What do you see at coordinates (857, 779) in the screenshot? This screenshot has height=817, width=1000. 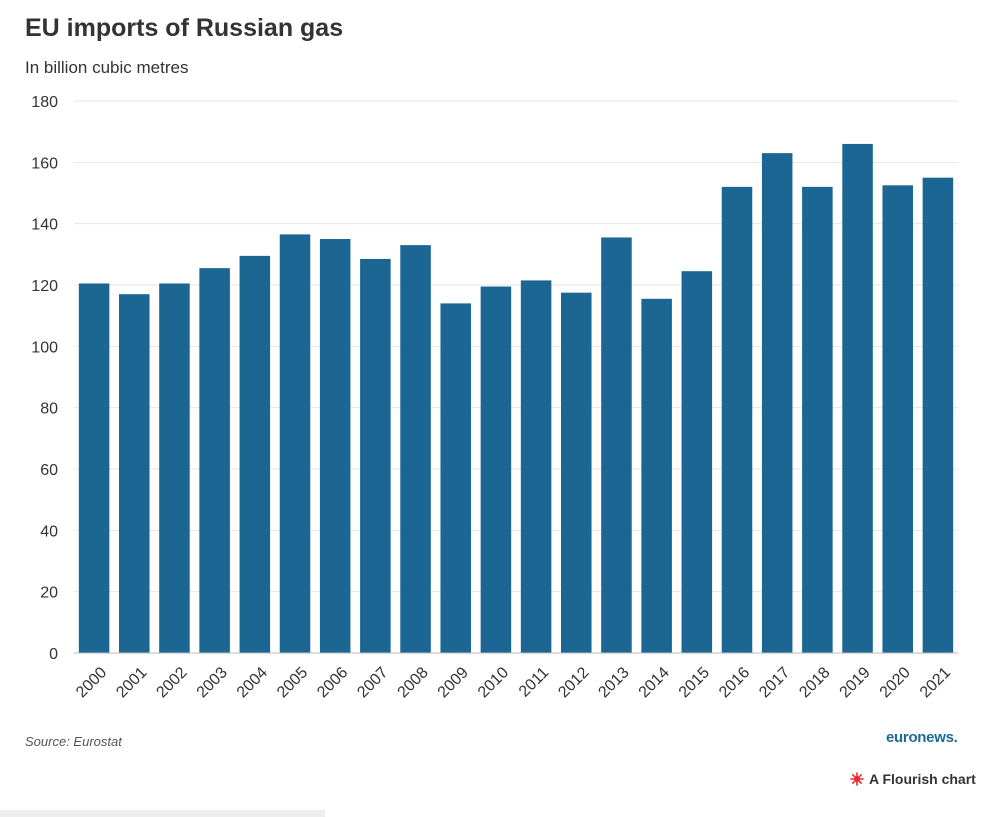 I see `flourish-logo-icon` at bounding box center [857, 779].